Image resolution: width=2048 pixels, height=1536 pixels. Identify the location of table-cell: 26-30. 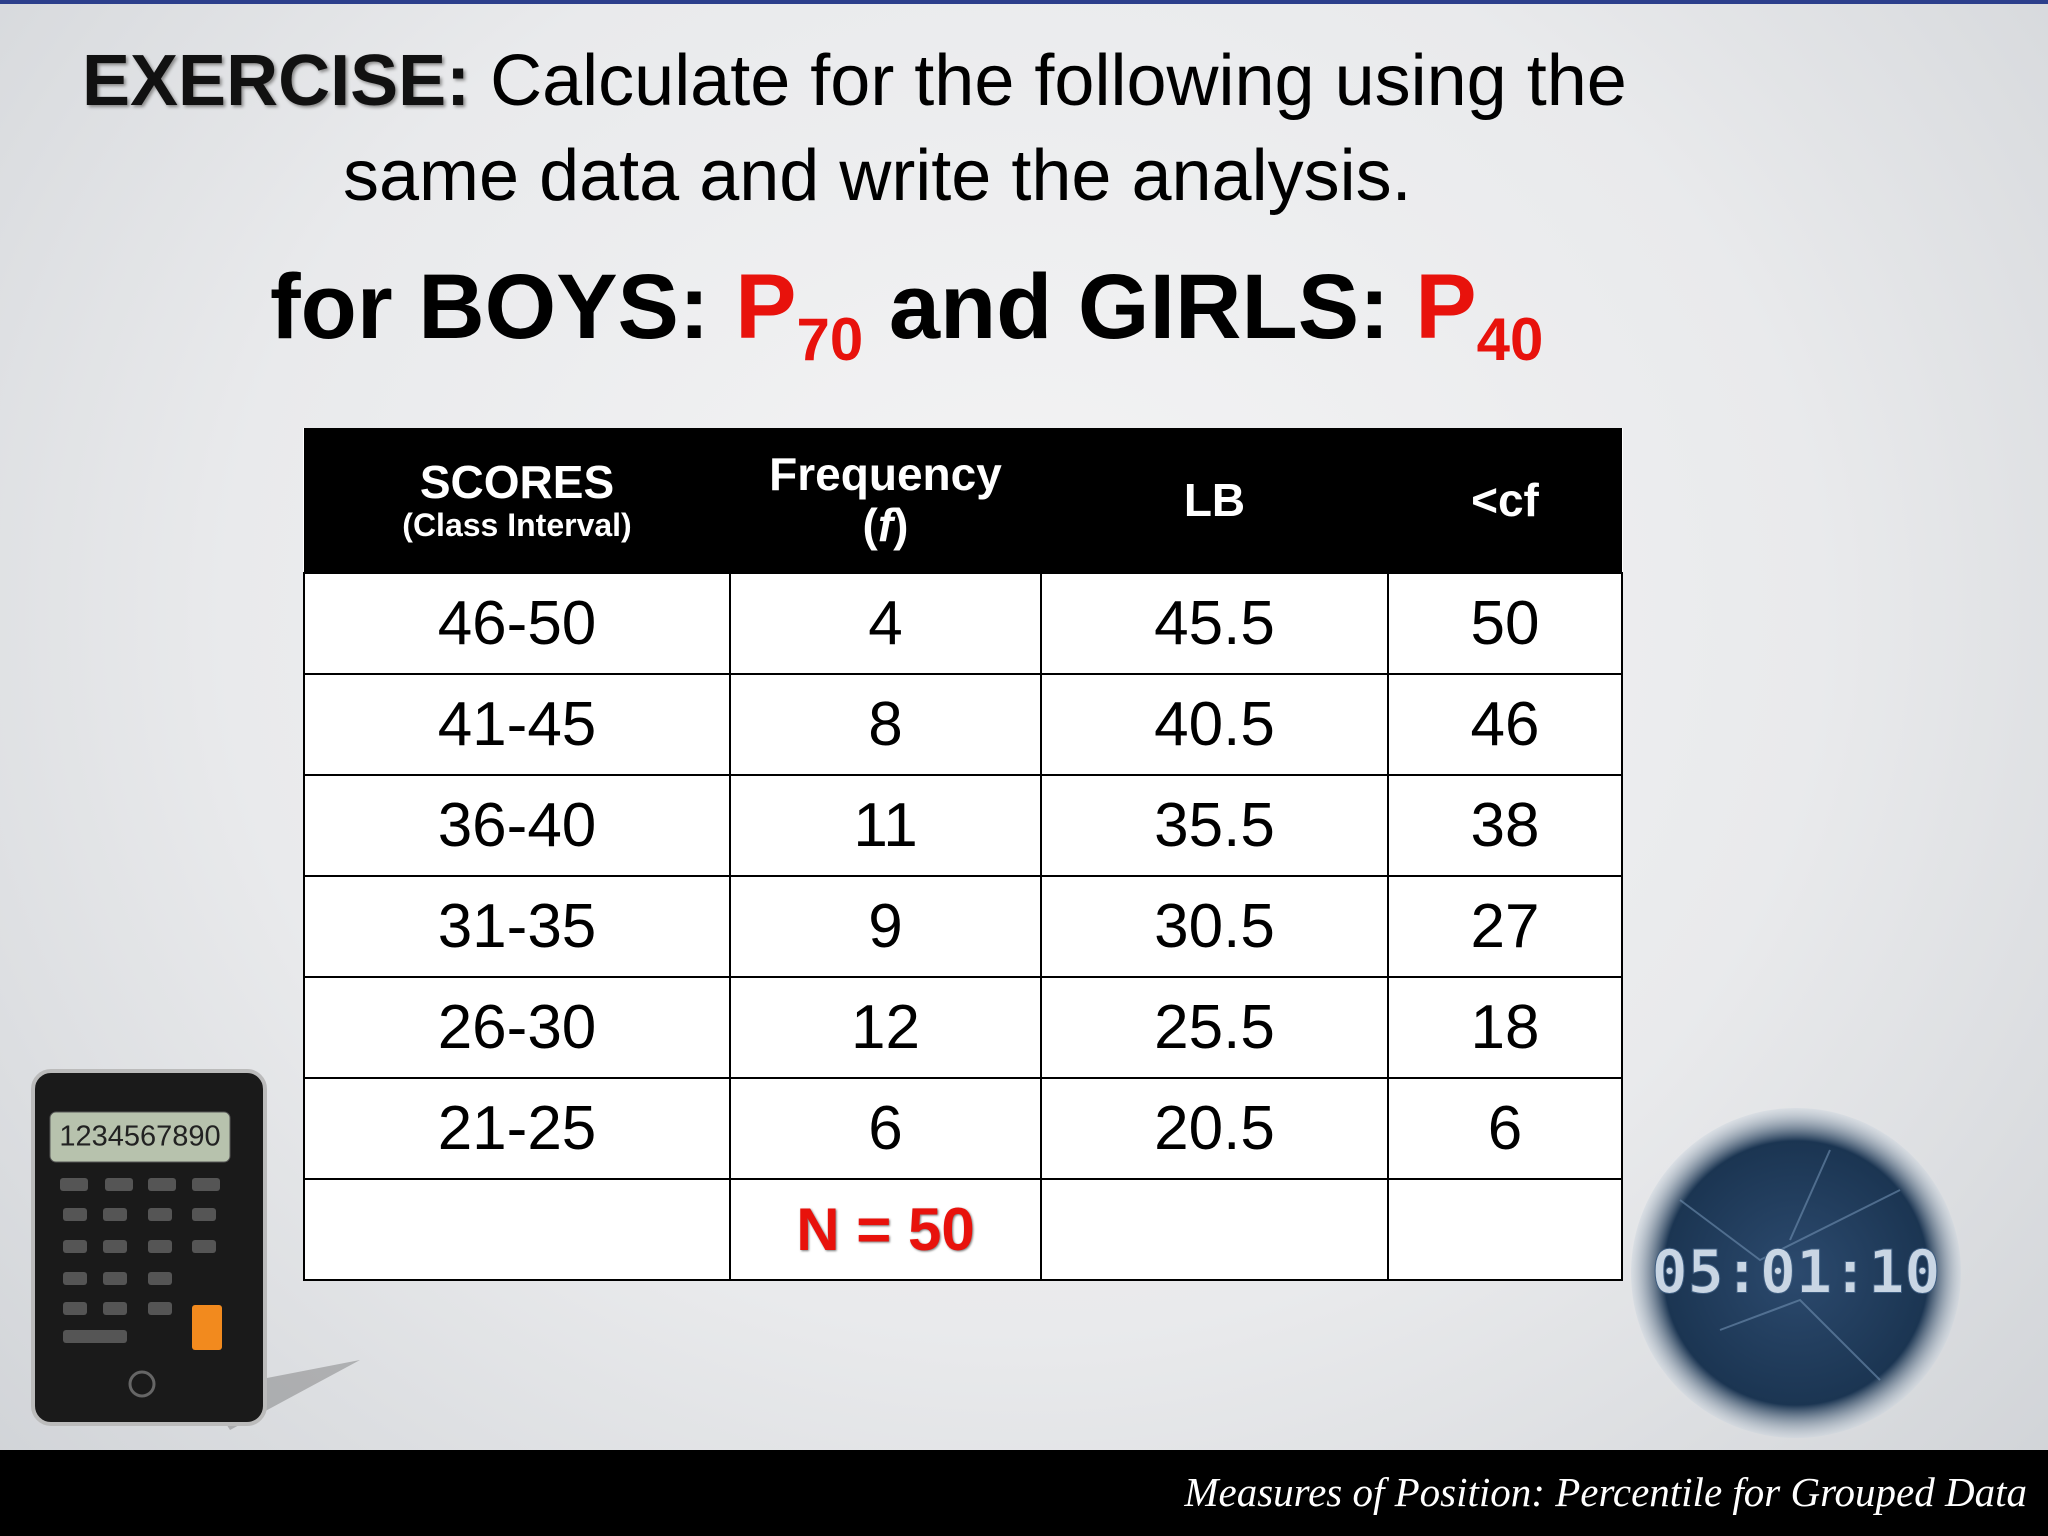
(517, 1027).